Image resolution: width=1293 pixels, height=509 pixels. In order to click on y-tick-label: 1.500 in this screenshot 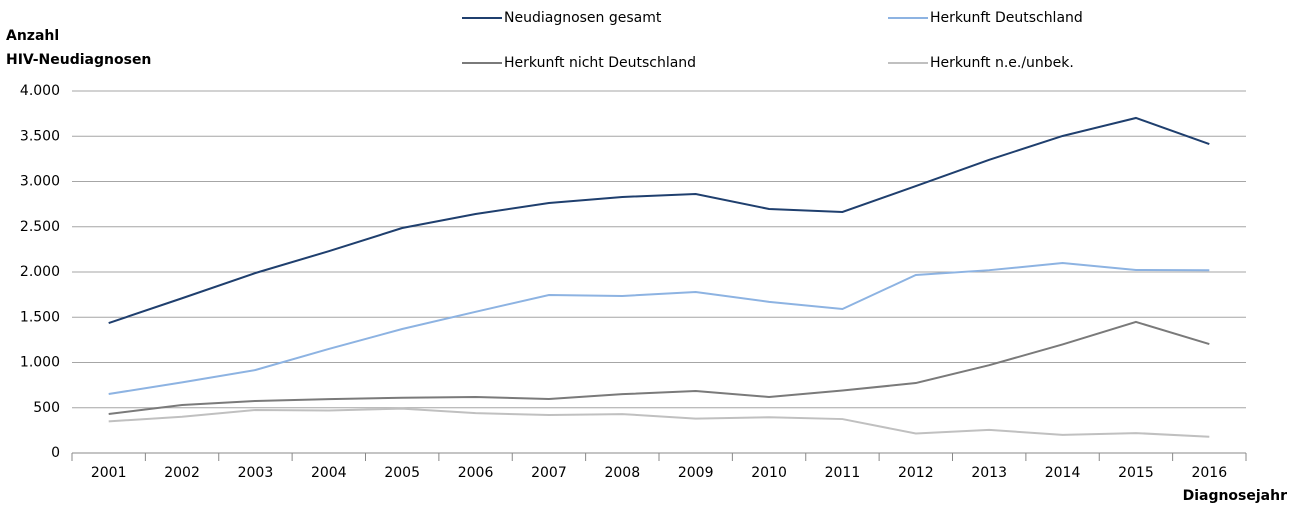, I will do `click(40, 317)`.